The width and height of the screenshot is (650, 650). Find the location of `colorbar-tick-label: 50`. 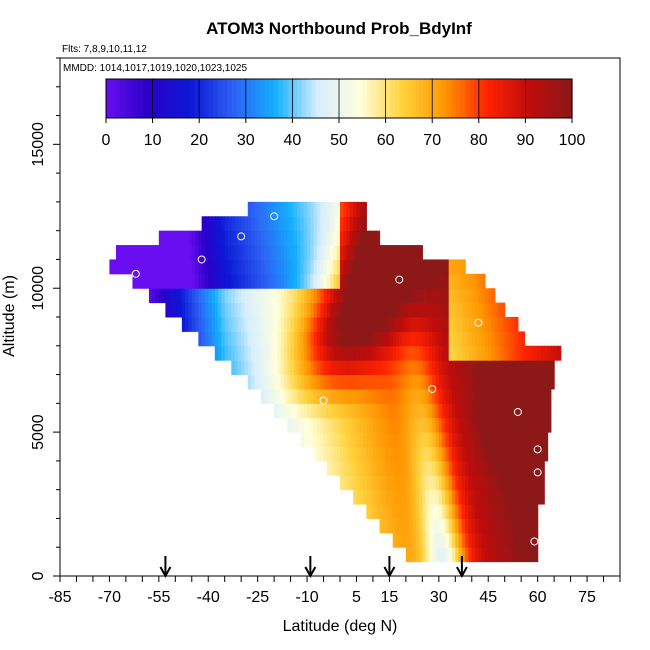

colorbar-tick-label: 50 is located at coordinates (339, 140).